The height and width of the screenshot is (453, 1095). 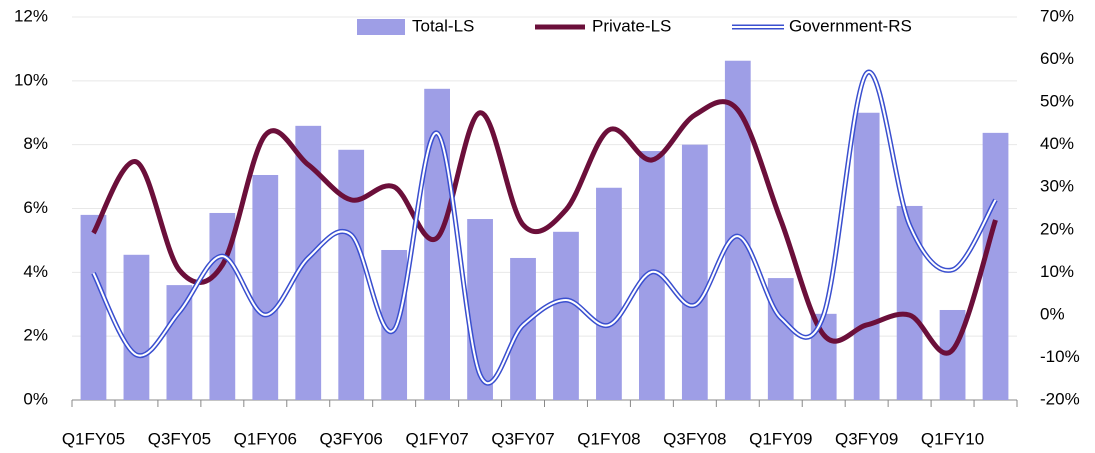 What do you see at coordinates (35, 335) in the screenshot?
I see `y-tick-label: 2%` at bounding box center [35, 335].